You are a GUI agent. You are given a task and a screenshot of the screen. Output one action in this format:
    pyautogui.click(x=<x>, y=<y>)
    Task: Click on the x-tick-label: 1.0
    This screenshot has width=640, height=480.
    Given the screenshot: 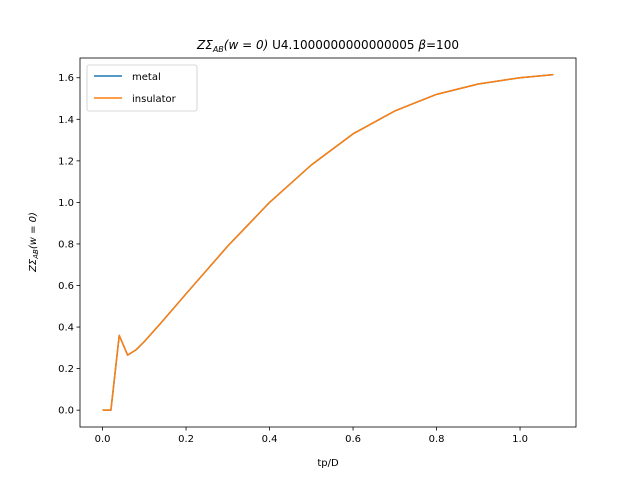 What is the action you would take?
    pyautogui.click(x=520, y=439)
    